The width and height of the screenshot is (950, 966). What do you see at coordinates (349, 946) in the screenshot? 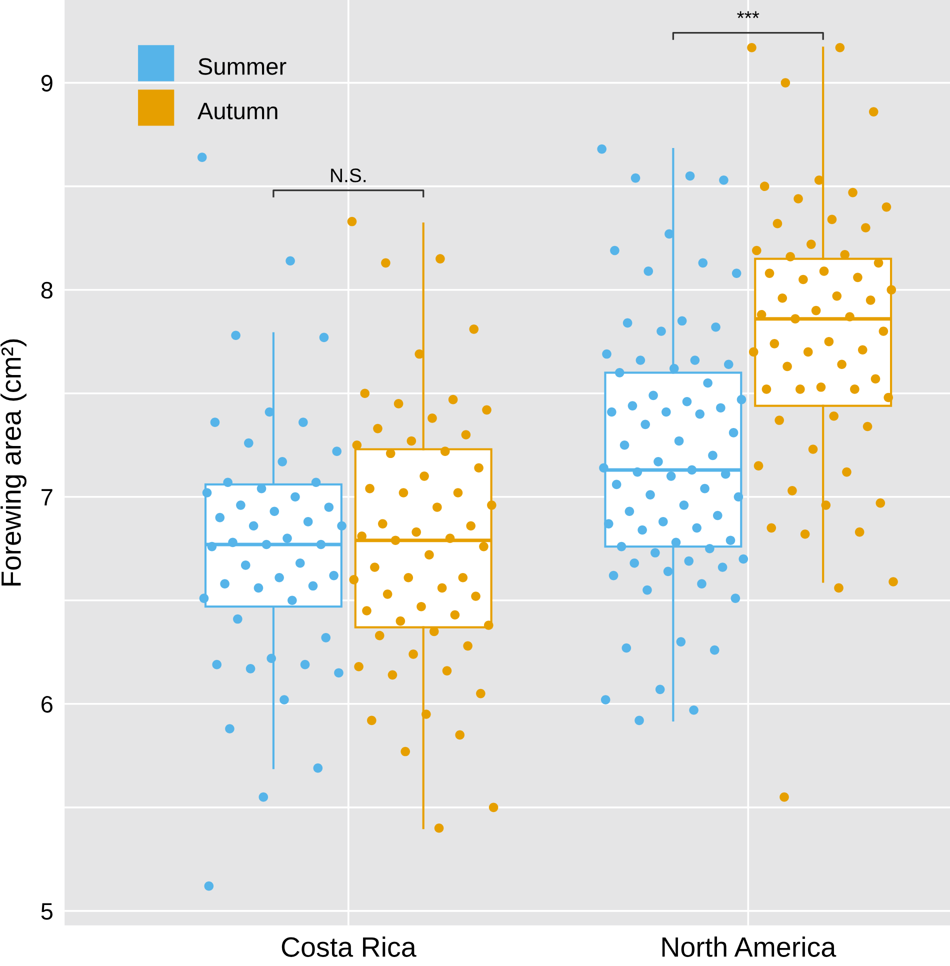
I see `x-tick-label: Costa Rica` at bounding box center [349, 946].